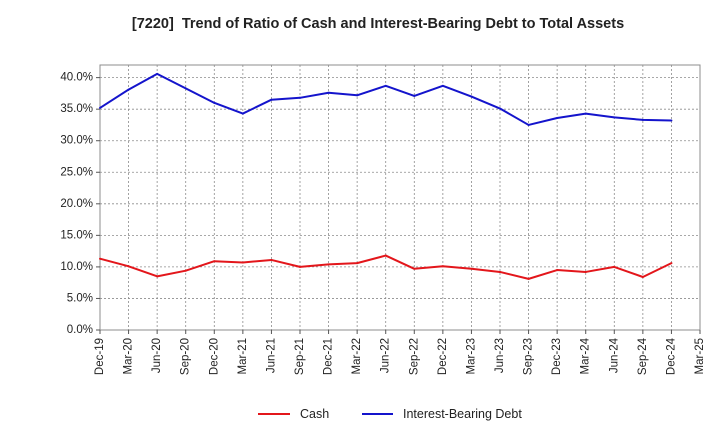 The width and height of the screenshot is (720, 440). I want to click on x-tick-label: Sep-22, so click(414, 356).